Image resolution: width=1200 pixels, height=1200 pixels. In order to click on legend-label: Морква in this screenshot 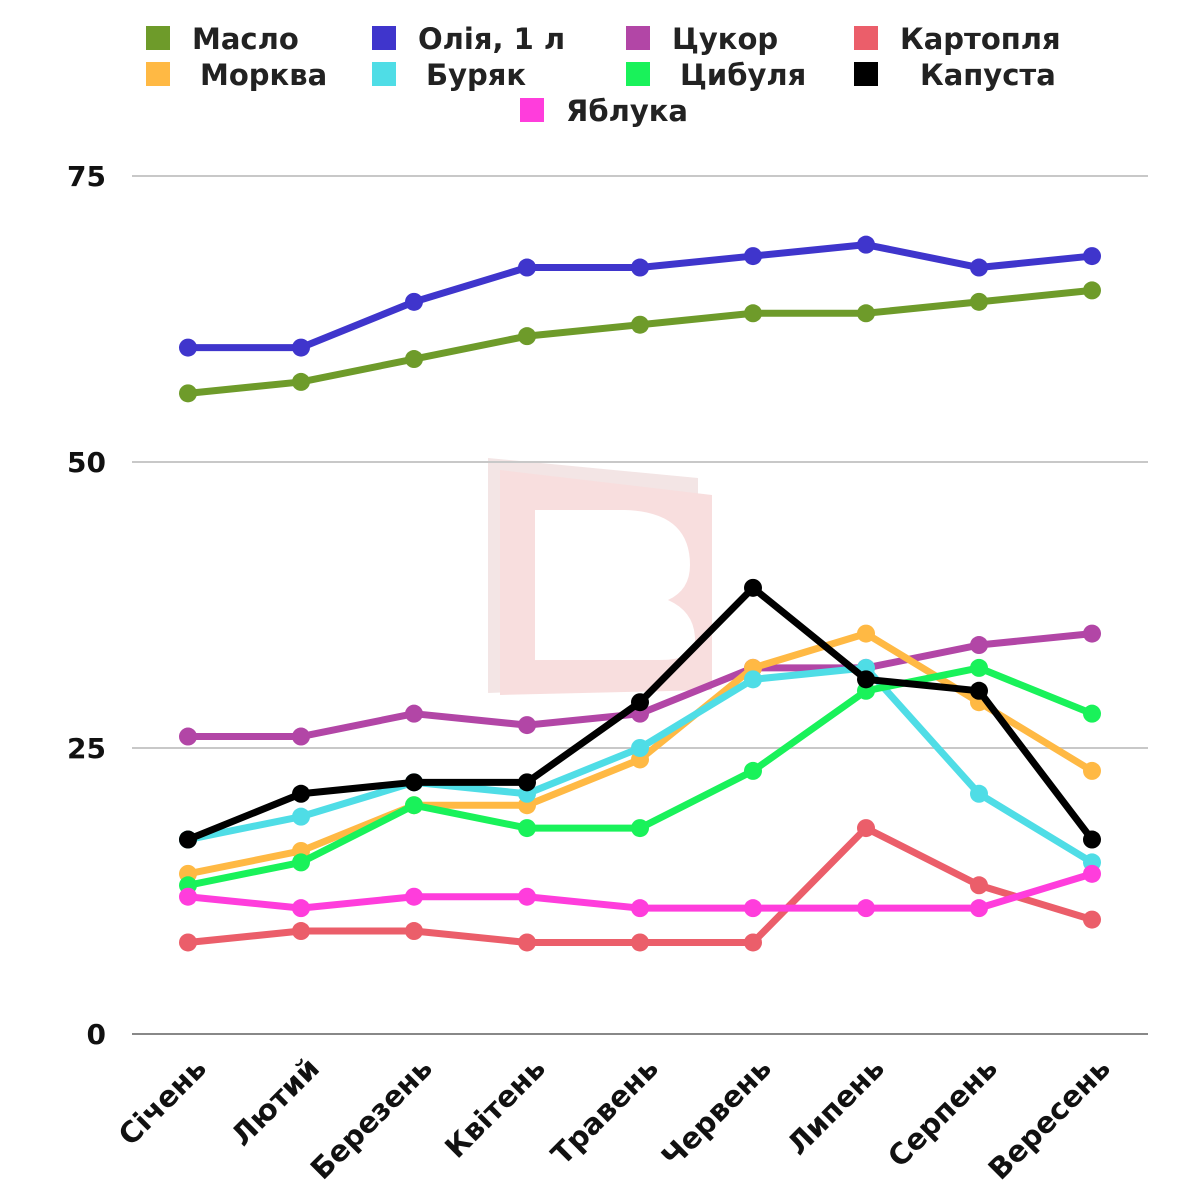, I will do `click(263, 75)`.